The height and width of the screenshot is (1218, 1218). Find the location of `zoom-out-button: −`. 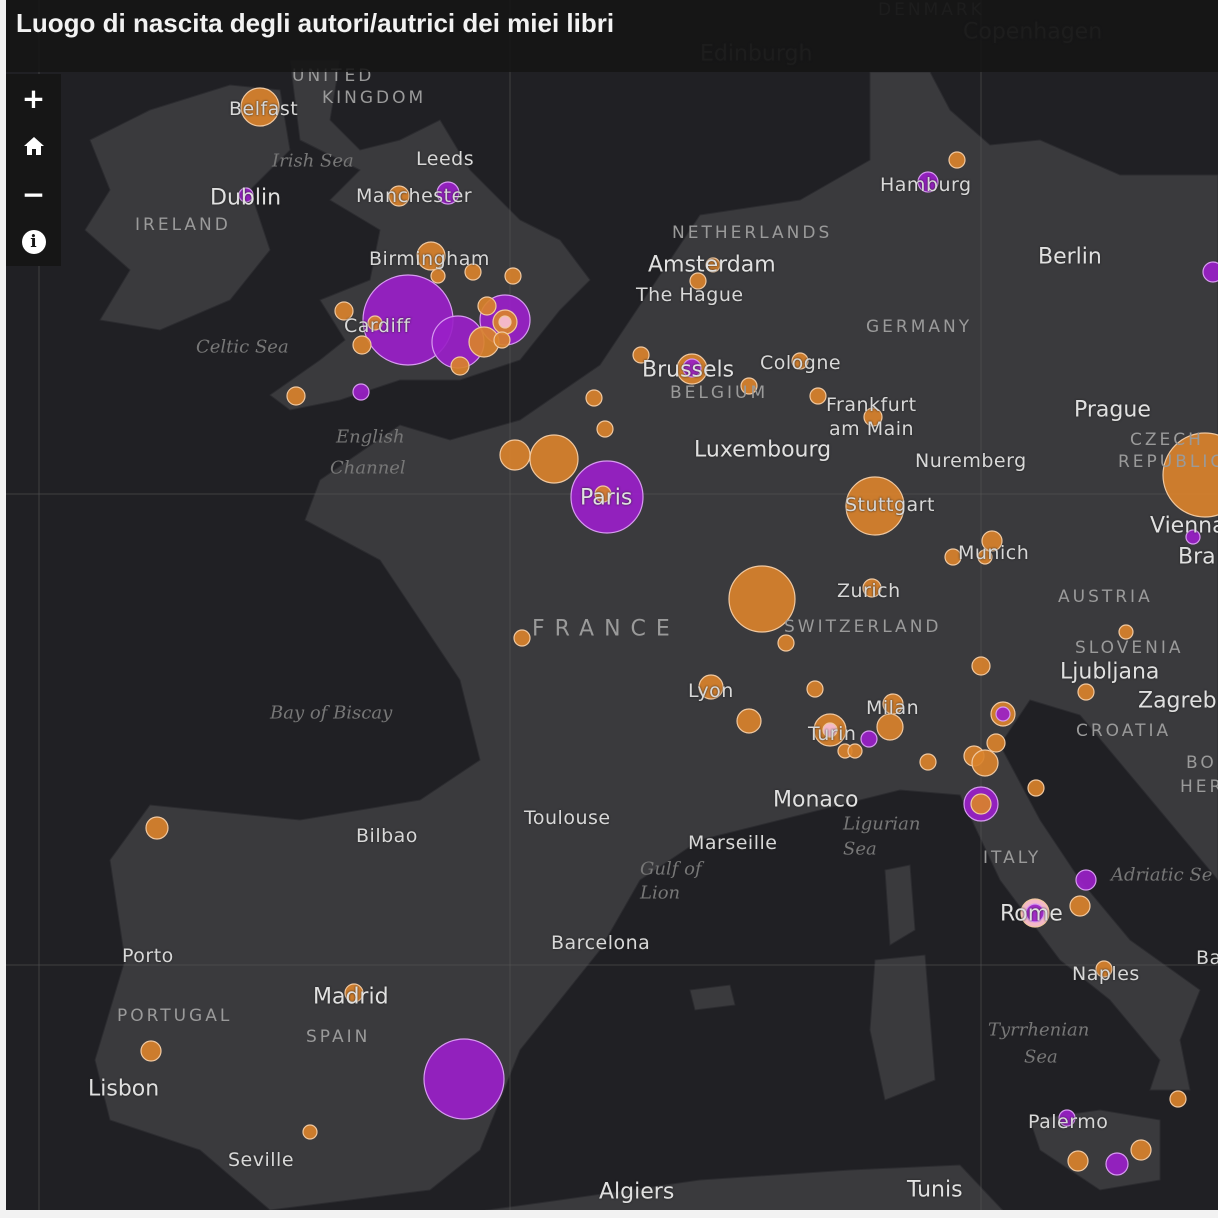

zoom-out-button: − is located at coordinates (33, 194).